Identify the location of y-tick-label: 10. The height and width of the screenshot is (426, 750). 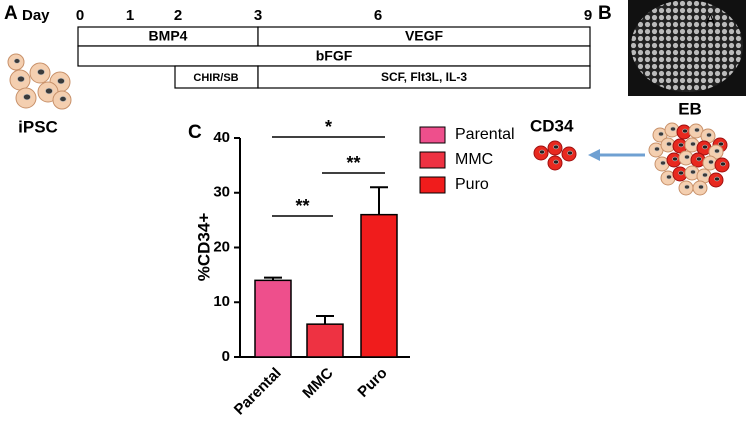
(221, 301).